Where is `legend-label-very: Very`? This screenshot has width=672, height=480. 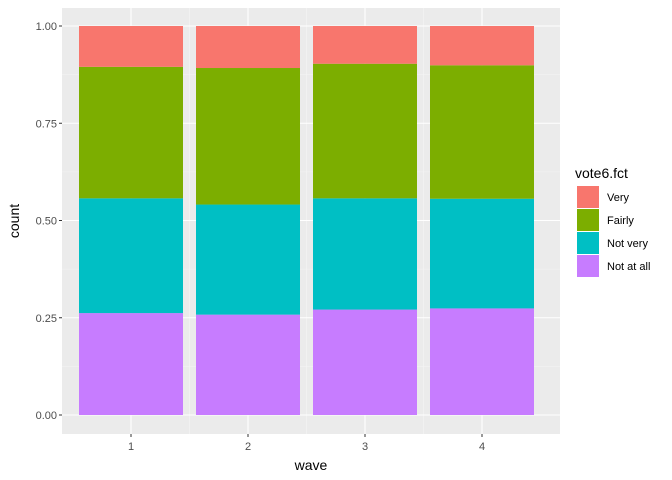
legend-label-very: Very is located at coordinates (618, 198).